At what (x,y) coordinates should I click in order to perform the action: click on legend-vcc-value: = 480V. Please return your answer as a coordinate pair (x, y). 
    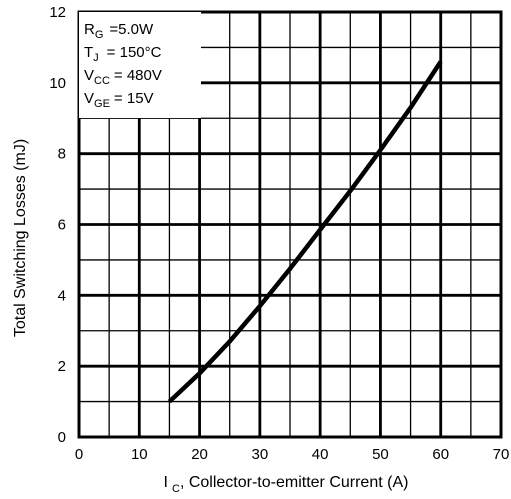
    Looking at the image, I should click on (138, 75).